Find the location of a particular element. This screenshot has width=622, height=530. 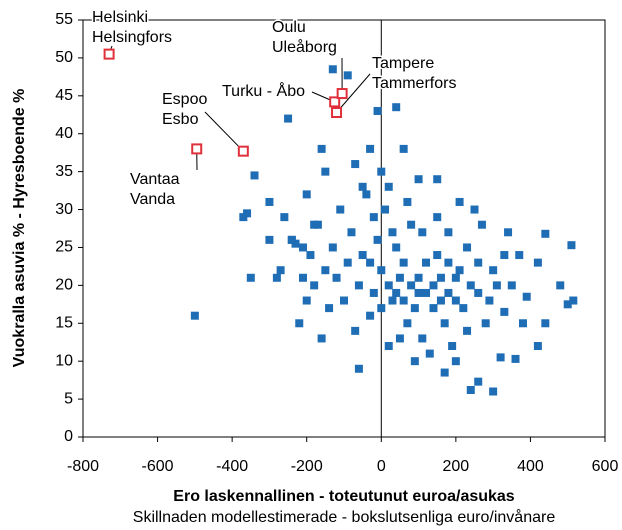

y-axis-label: Vuokralla asuvia % - Hyresboende % is located at coordinates (19, 228).